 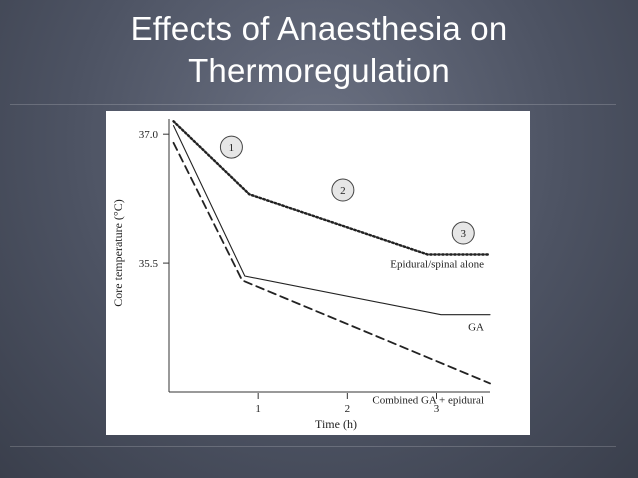 What do you see at coordinates (336, 424) in the screenshot?
I see `x-axis-label: Time (h)` at bounding box center [336, 424].